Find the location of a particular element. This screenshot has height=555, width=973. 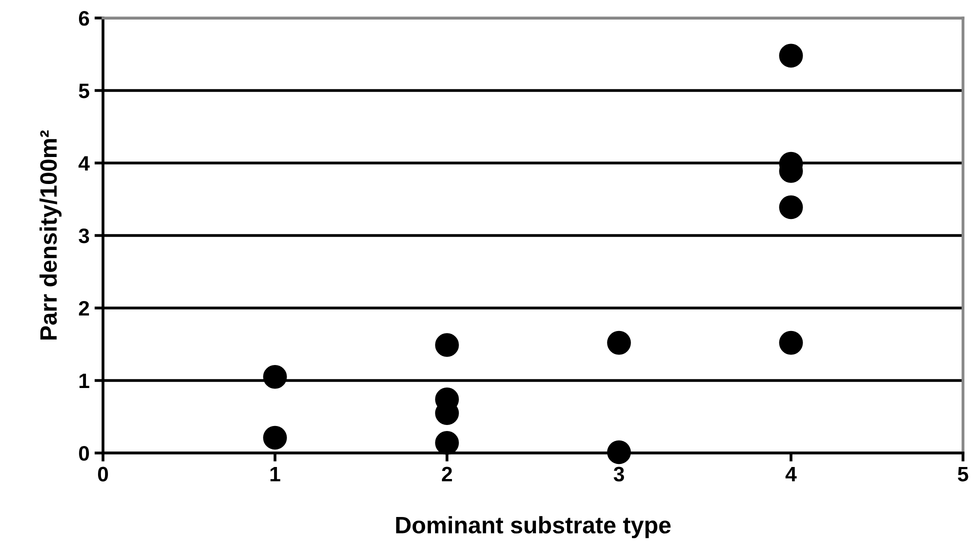

y-tick-label: 1 is located at coordinates (85, 381).